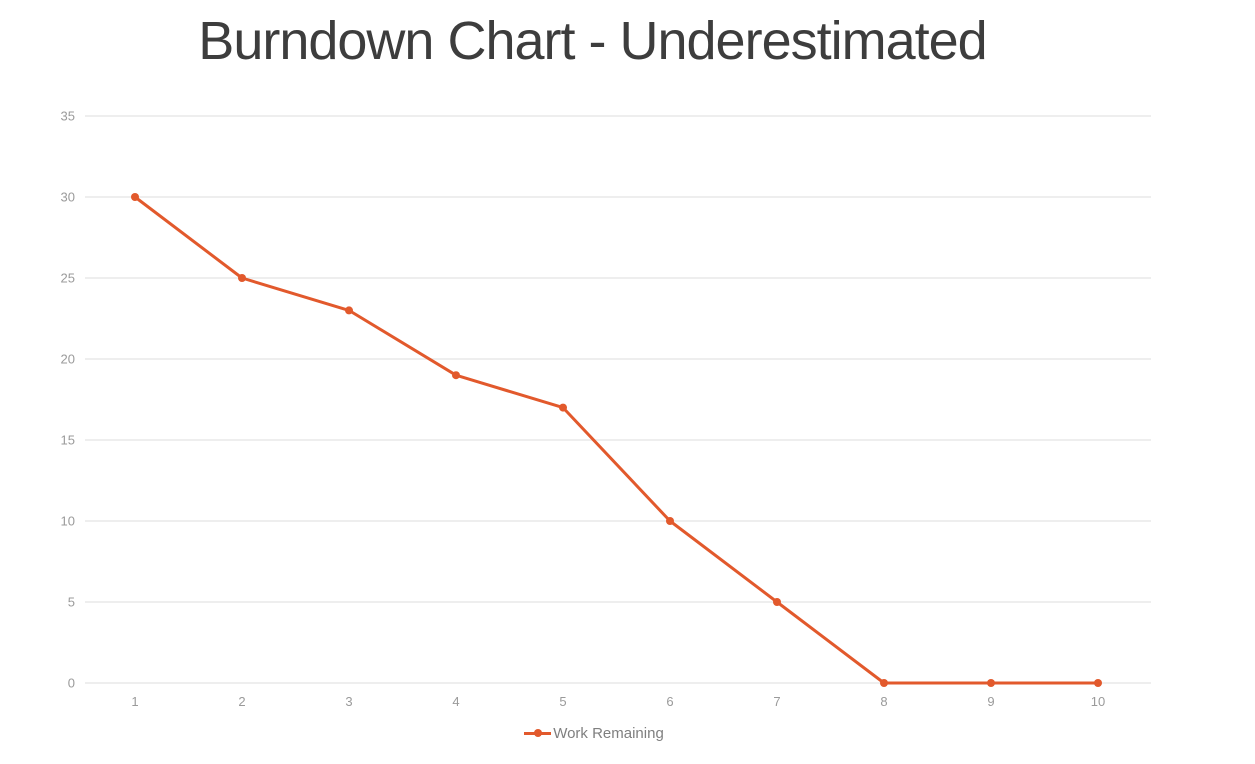 Image resolution: width=1255 pixels, height=764 pixels. What do you see at coordinates (990, 701) in the screenshot?
I see `x-axis-tick-label: 9` at bounding box center [990, 701].